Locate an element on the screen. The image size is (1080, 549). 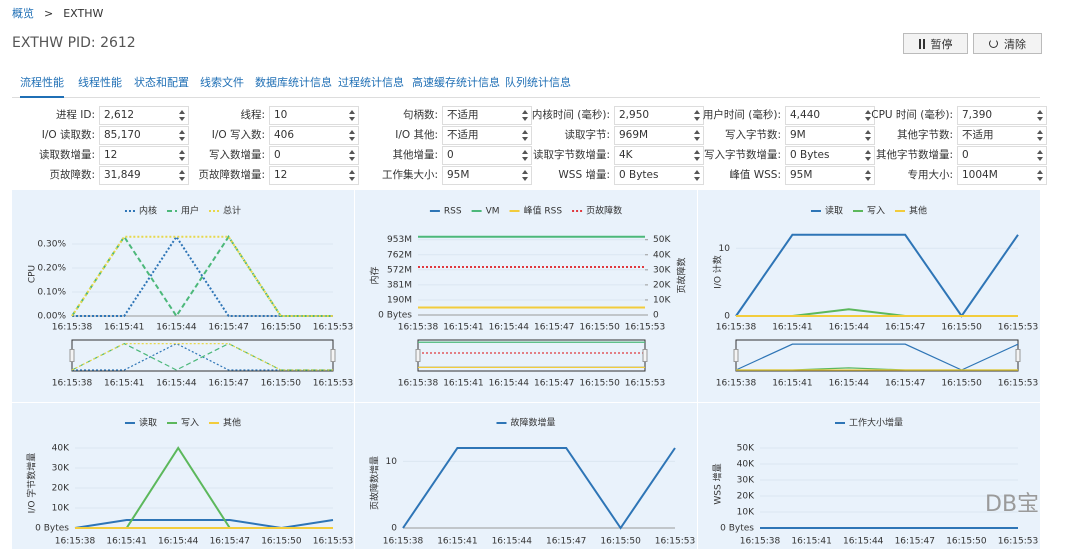
field-input: 4,440 is located at coordinates (830, 115).